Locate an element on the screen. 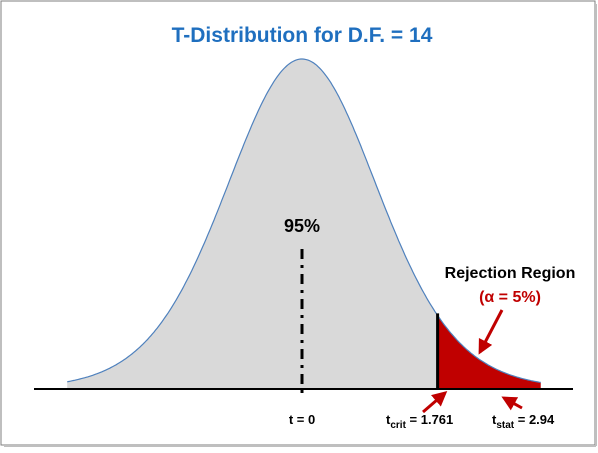 The width and height of the screenshot is (598, 453). confidence-label: 95% is located at coordinates (302, 226).